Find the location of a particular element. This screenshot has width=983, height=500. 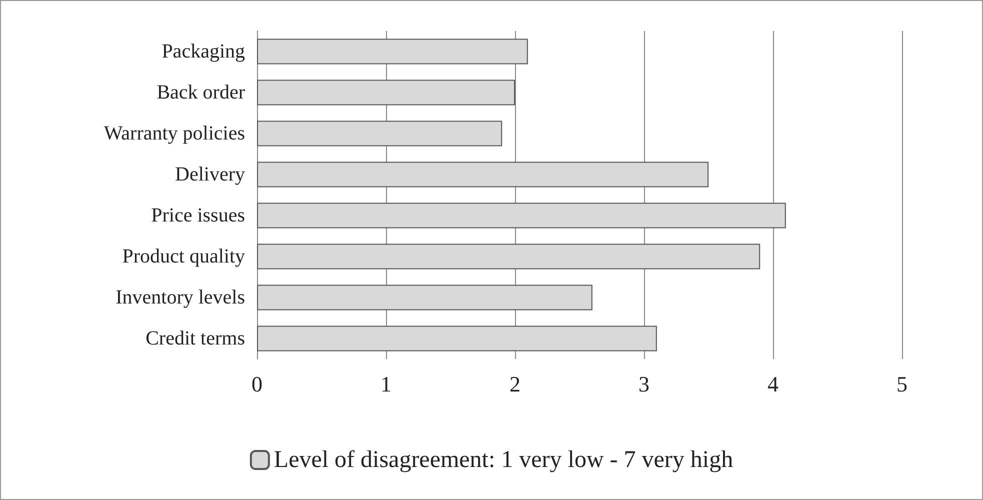

y-tick-label: Credit terms is located at coordinates (196, 339).